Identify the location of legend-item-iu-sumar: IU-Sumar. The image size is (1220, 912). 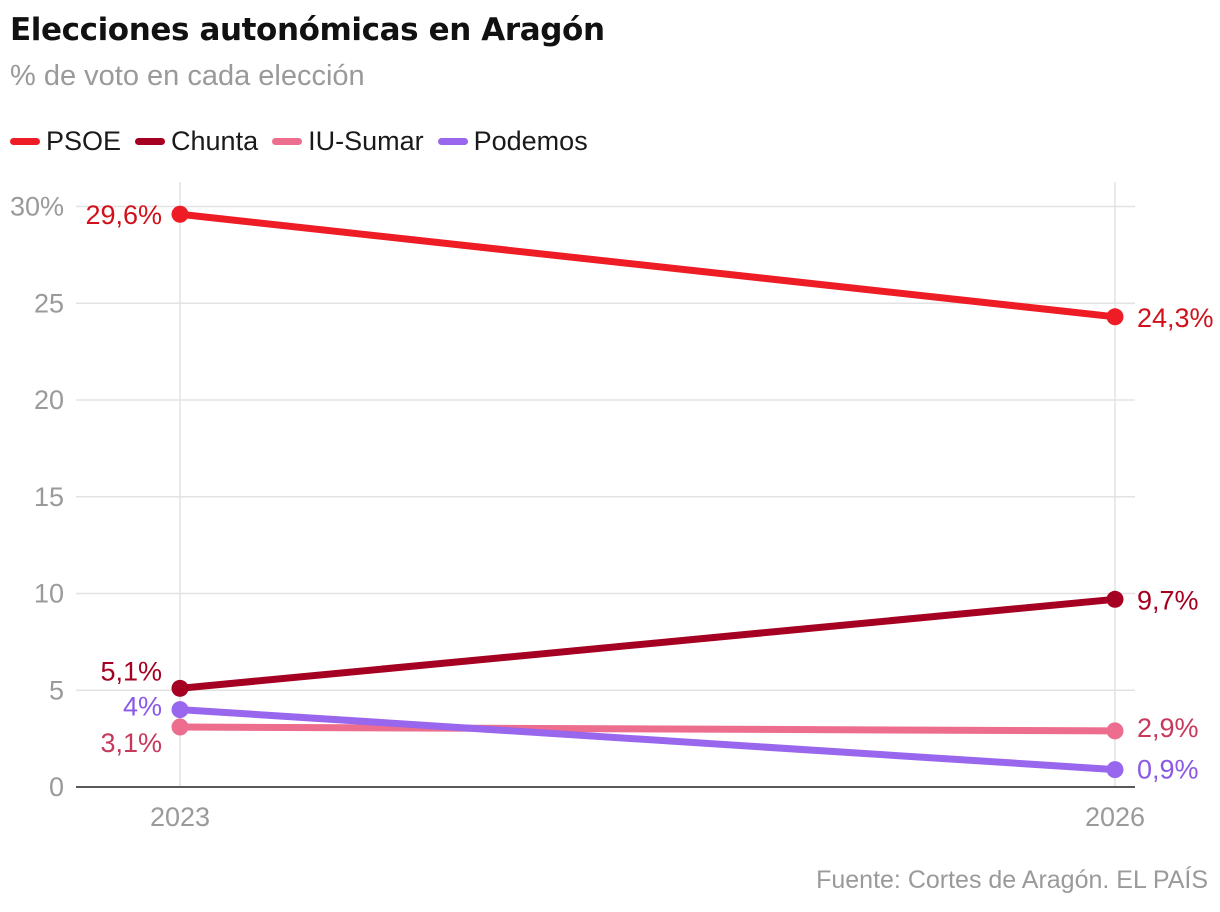
(348, 141).